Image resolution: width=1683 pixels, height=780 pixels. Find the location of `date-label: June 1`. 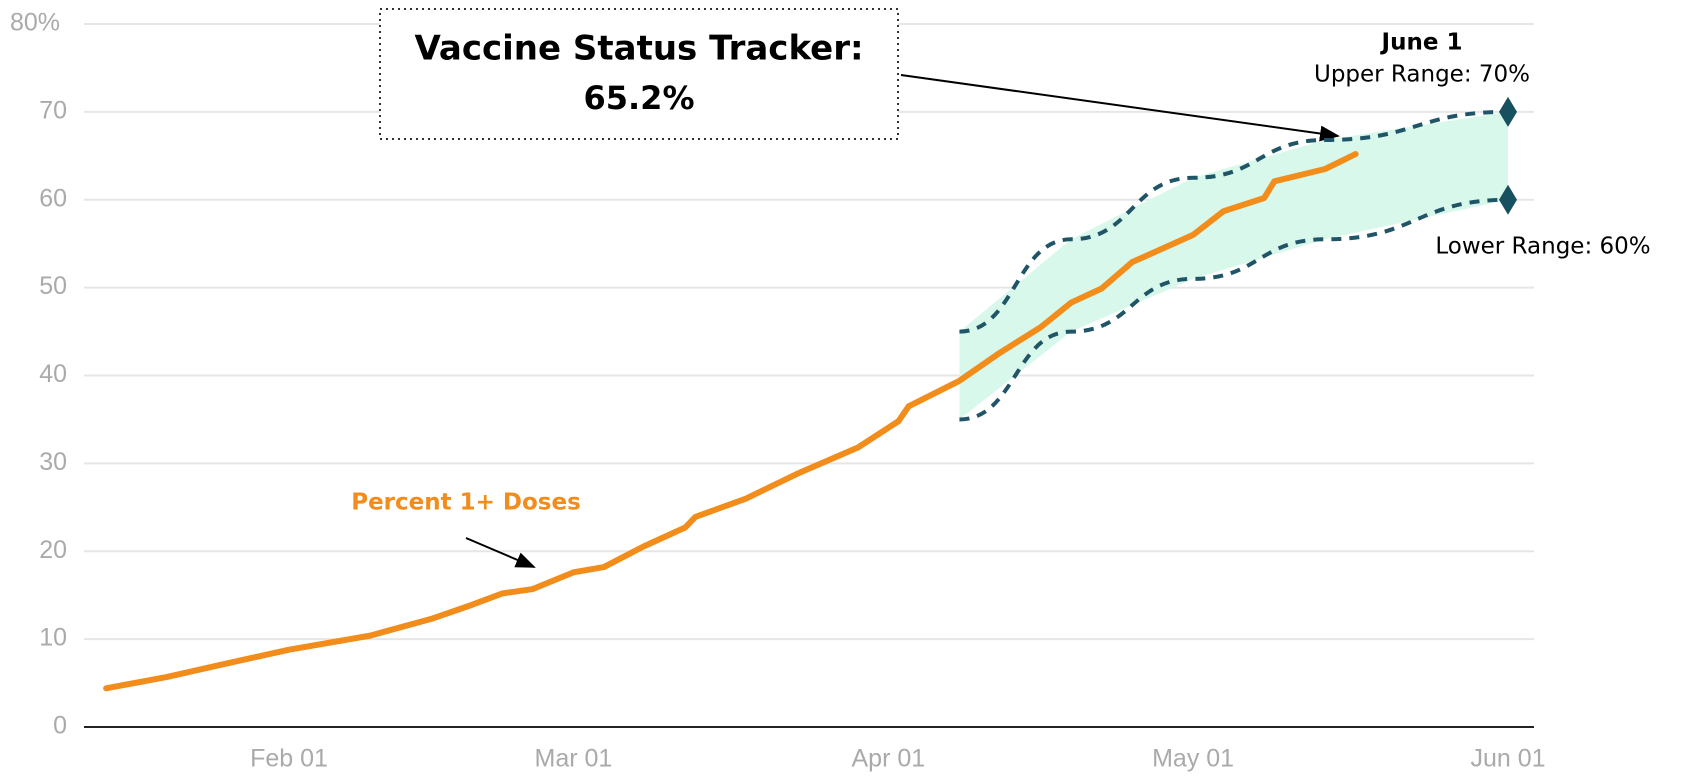

date-label: June 1 is located at coordinates (1421, 43).